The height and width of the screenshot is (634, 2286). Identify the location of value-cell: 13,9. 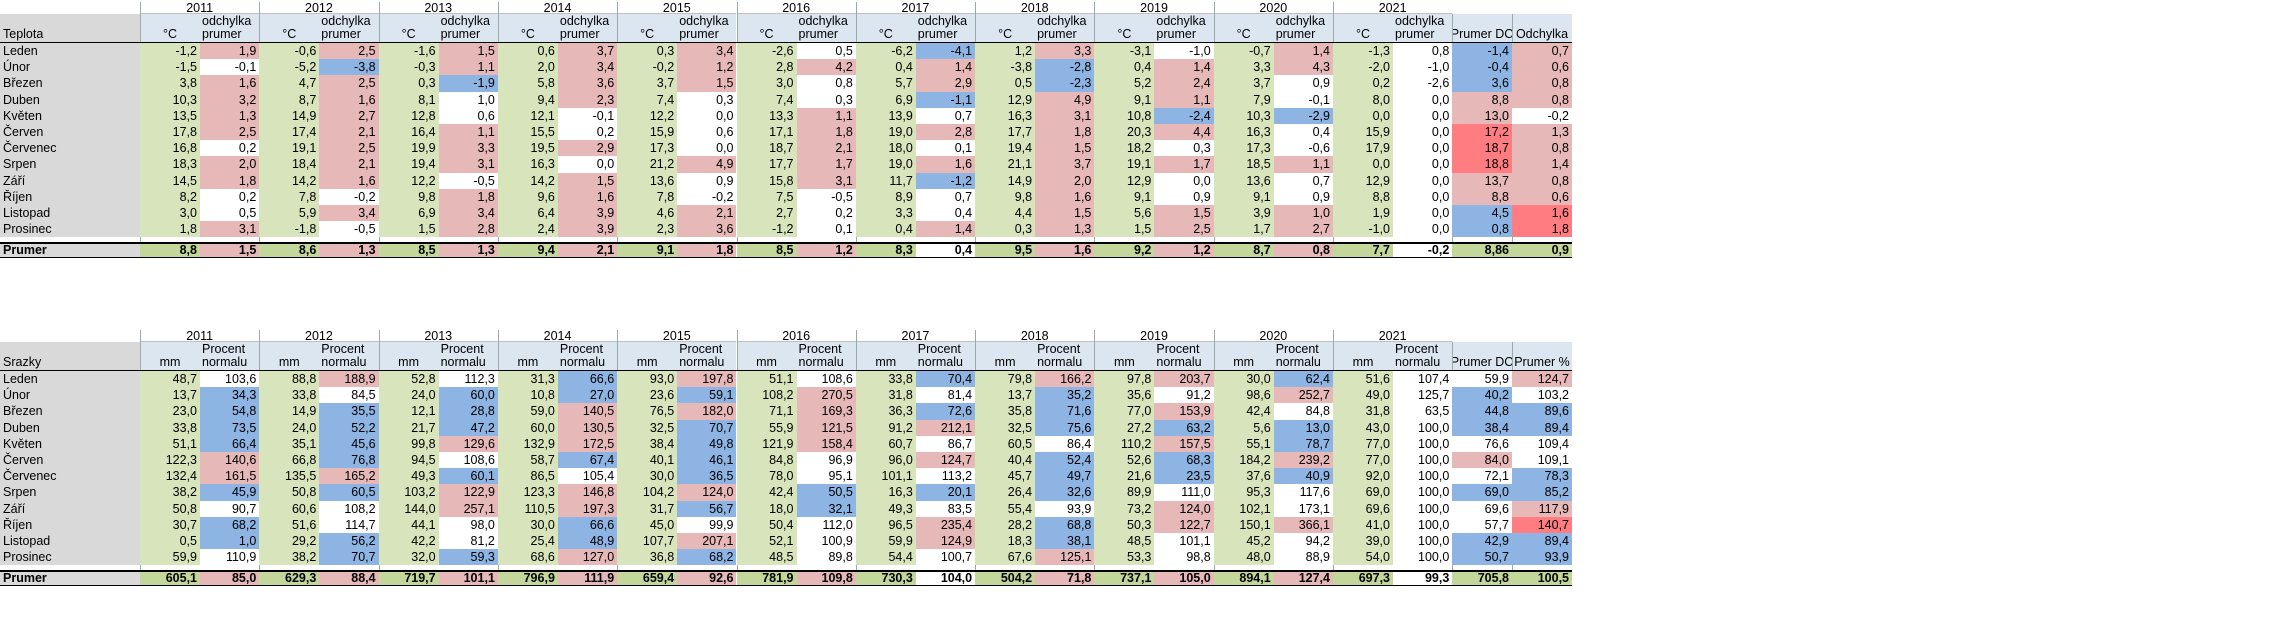
(885, 115).